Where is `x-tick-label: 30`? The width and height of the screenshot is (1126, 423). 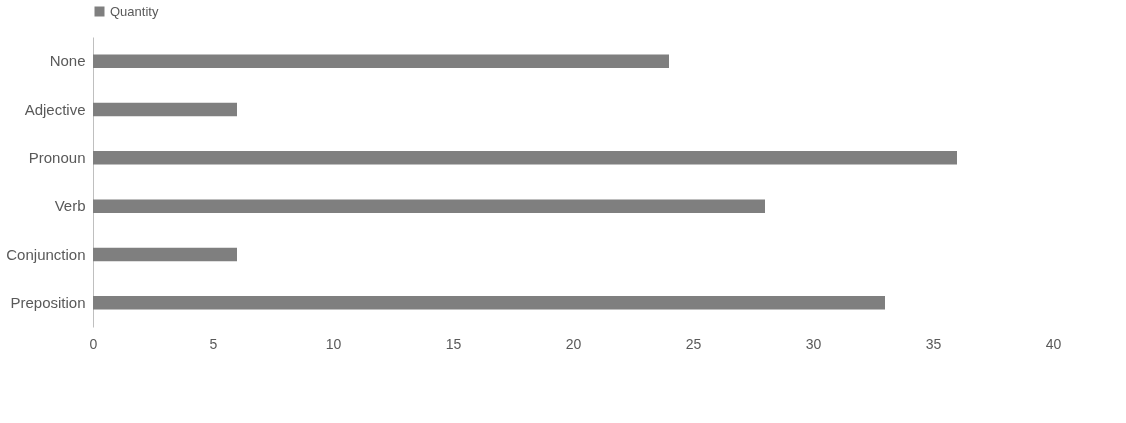 x-tick-label: 30 is located at coordinates (813, 343).